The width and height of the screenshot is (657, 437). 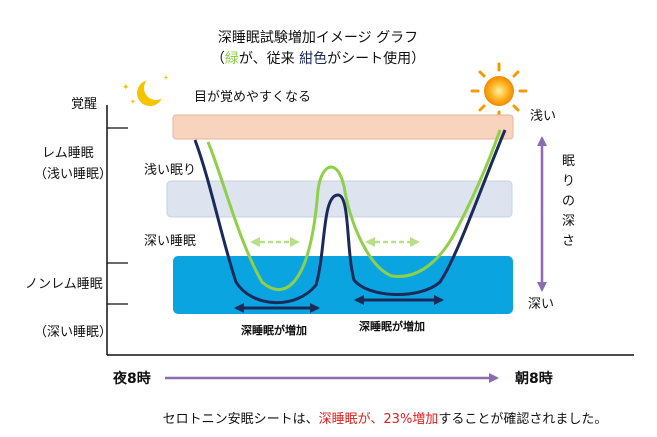 What do you see at coordinates (541, 304) in the screenshot?
I see `label-deep: 深い` at bounding box center [541, 304].